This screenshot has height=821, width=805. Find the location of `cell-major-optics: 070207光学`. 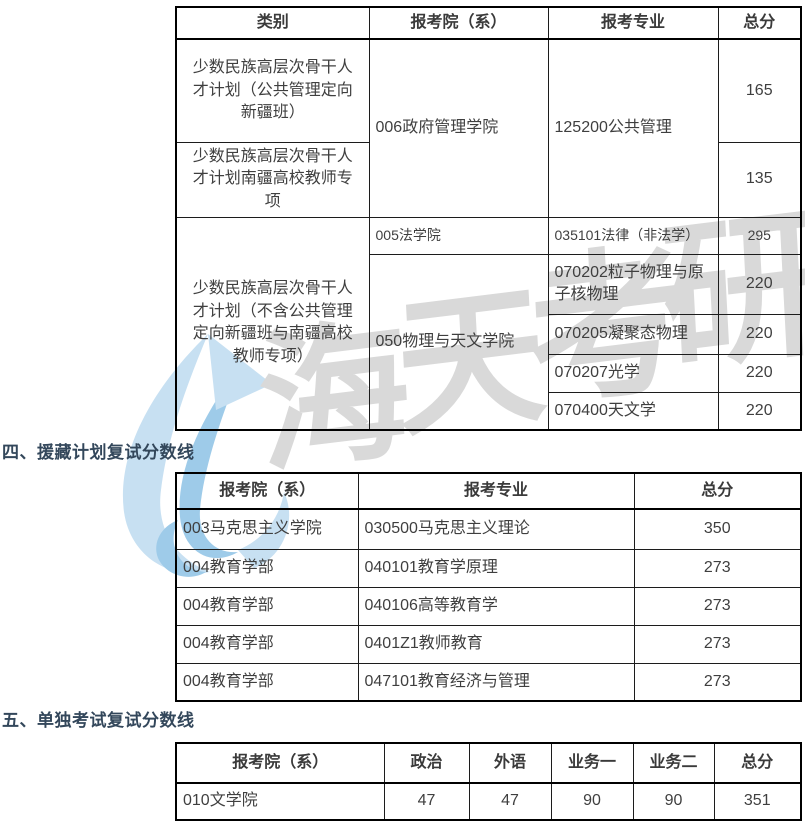

cell-major-optics: 070207光学 is located at coordinates (633, 373).